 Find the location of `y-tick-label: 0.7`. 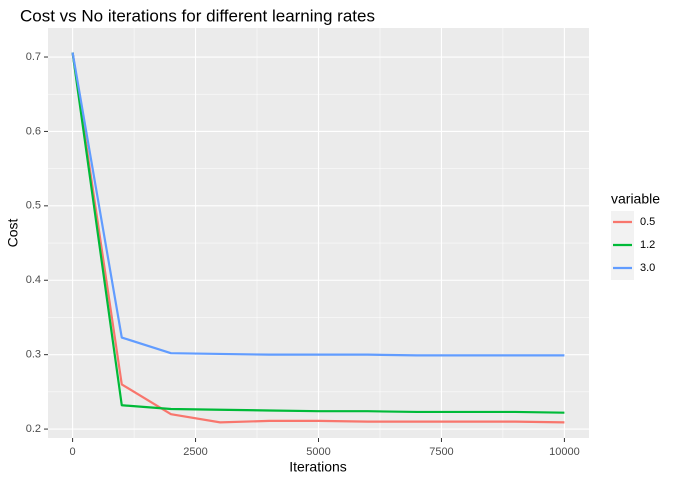

y-tick-label: 0.7 is located at coordinates (33, 57).